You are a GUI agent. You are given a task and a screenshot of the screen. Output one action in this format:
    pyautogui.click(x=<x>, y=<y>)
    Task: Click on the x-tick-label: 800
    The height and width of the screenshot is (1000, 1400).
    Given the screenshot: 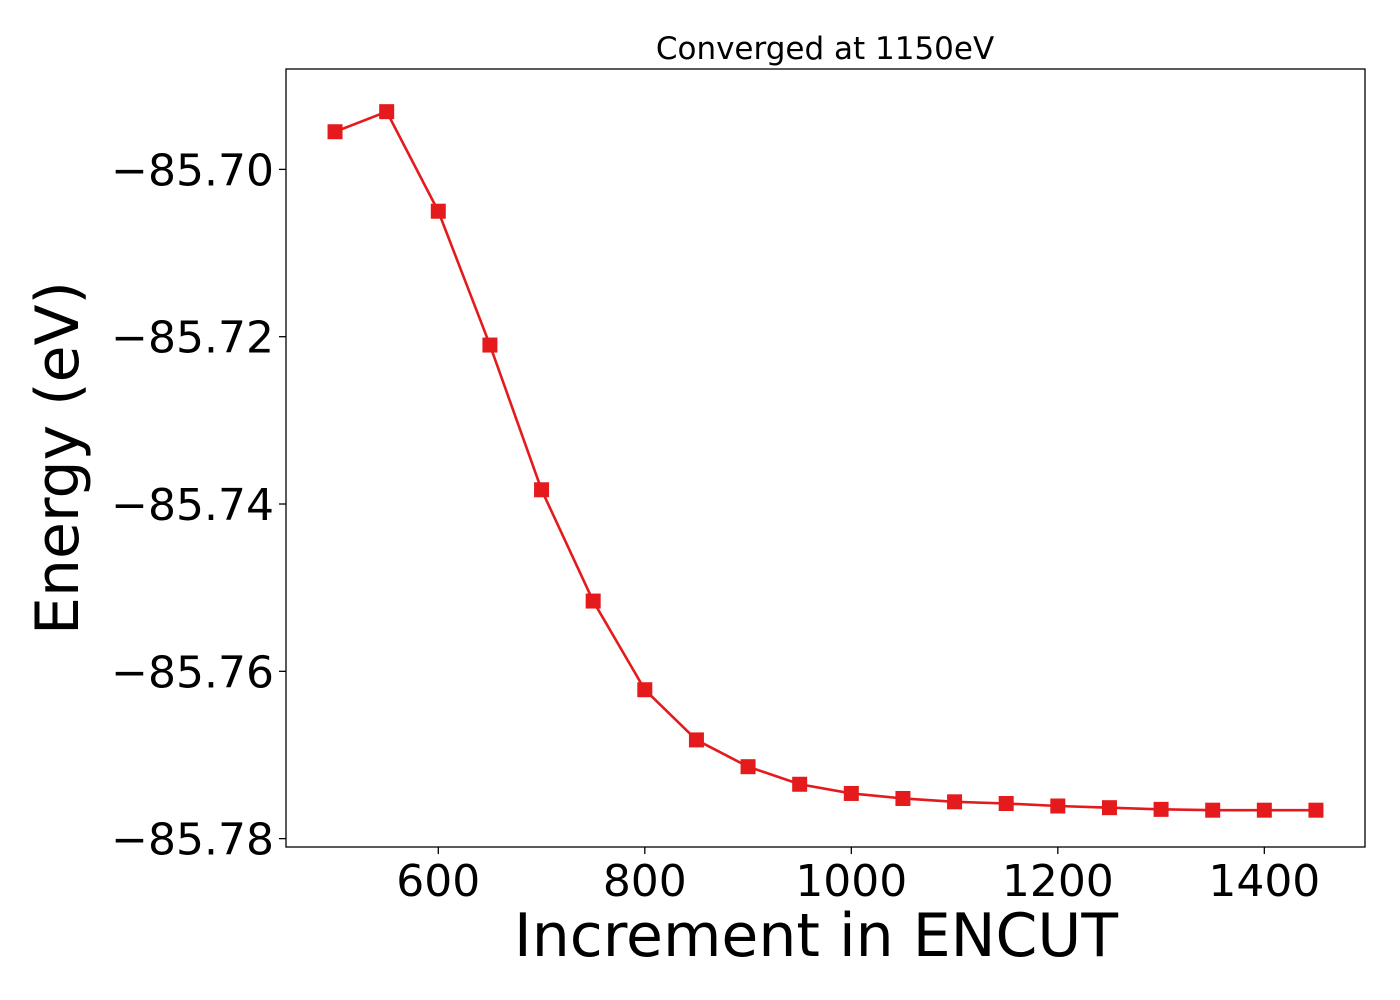 What is the action you would take?
    pyautogui.click(x=645, y=881)
    